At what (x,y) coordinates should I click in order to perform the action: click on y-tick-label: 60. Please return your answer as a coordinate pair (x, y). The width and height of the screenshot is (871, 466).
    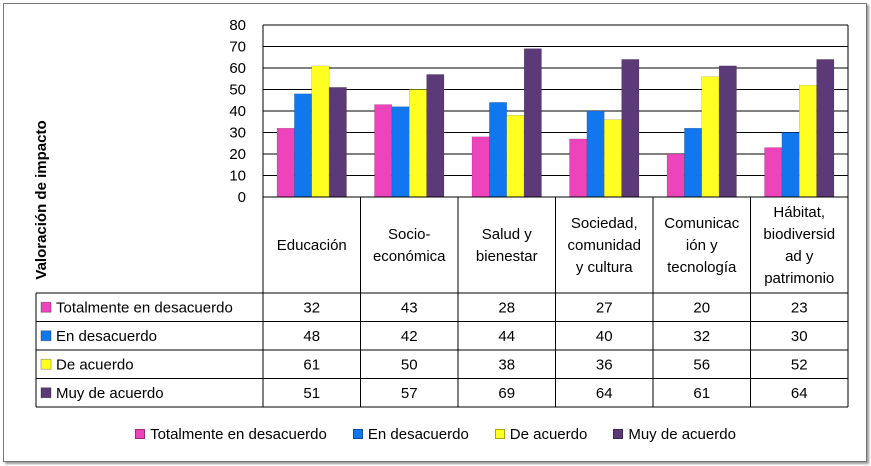
    Looking at the image, I should click on (237, 68).